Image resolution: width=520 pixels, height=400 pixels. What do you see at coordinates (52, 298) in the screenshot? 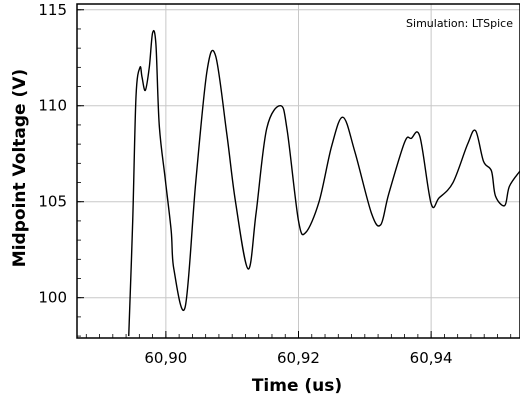
I see `y-tick-label: 100` at bounding box center [52, 298].